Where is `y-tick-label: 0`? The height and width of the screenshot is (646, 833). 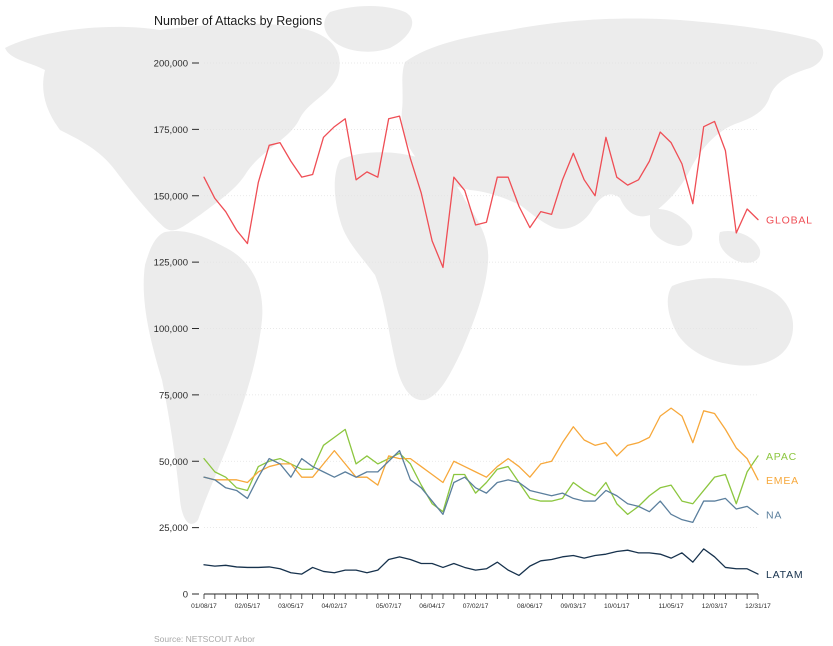 y-tick-label: 0 is located at coordinates (185, 595).